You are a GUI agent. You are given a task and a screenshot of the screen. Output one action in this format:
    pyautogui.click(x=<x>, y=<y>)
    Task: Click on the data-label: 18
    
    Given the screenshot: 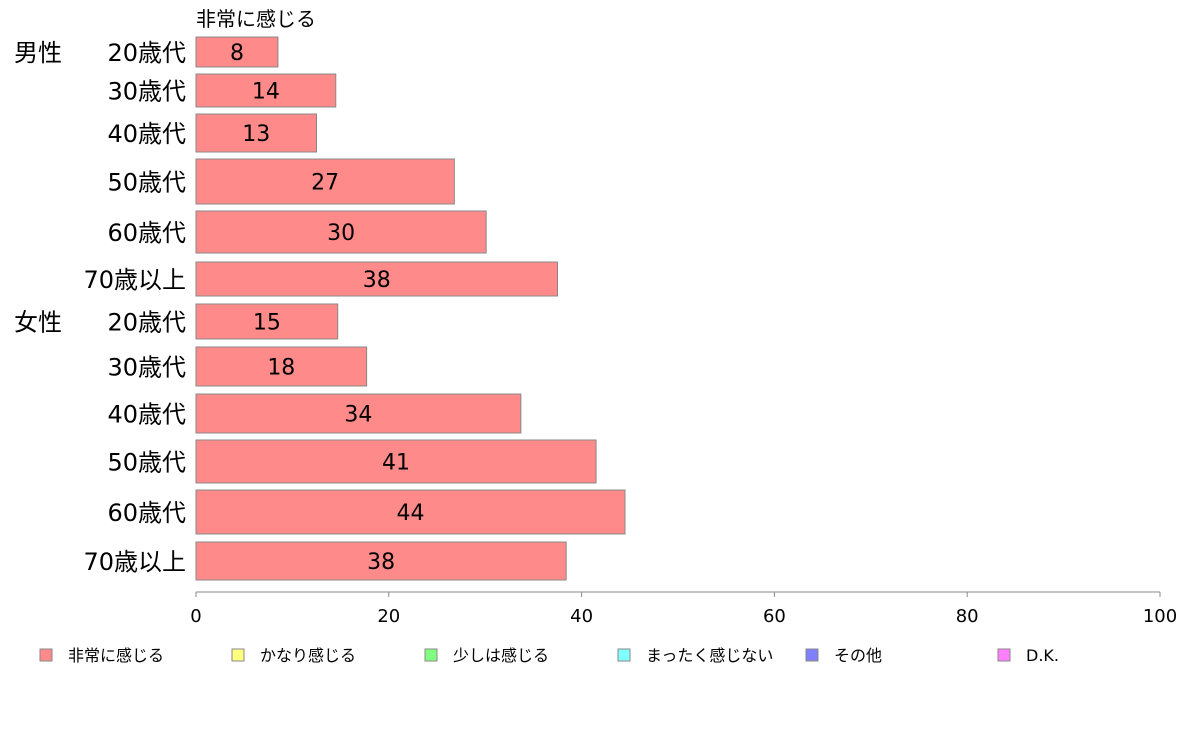 What is the action you would take?
    pyautogui.click(x=281, y=368)
    